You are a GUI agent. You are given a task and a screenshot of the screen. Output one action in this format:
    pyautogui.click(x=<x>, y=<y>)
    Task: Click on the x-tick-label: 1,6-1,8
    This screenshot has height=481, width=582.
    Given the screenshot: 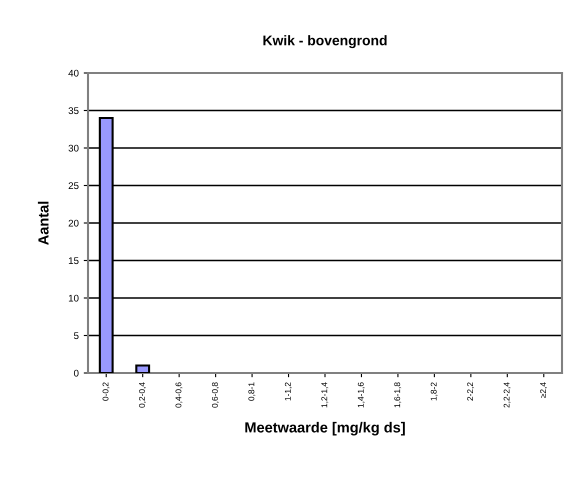 What is the action you would take?
    pyautogui.click(x=398, y=395)
    